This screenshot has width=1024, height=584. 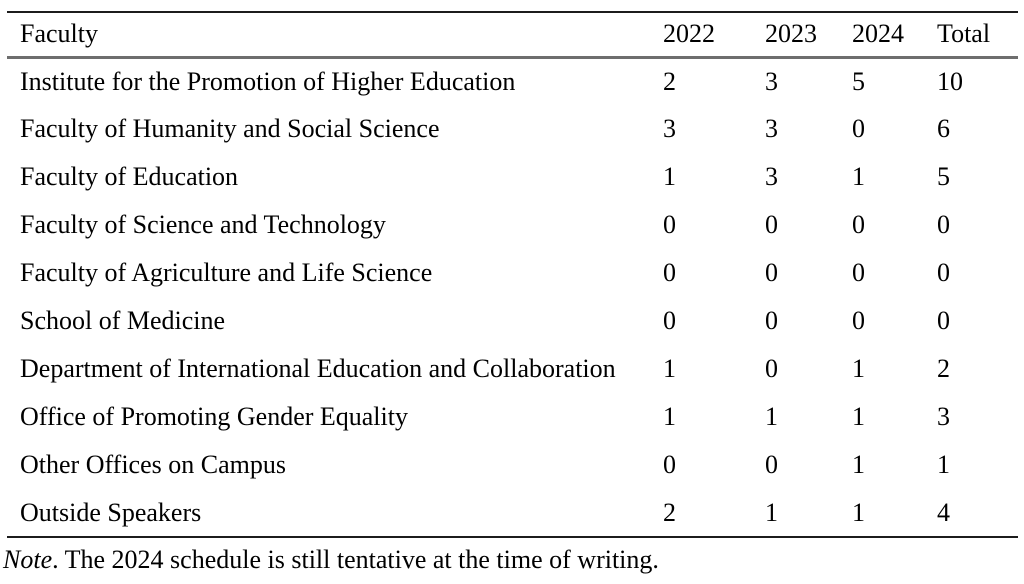 I want to click on faculty-name-cell: School of Medicine, so click(x=123, y=320).